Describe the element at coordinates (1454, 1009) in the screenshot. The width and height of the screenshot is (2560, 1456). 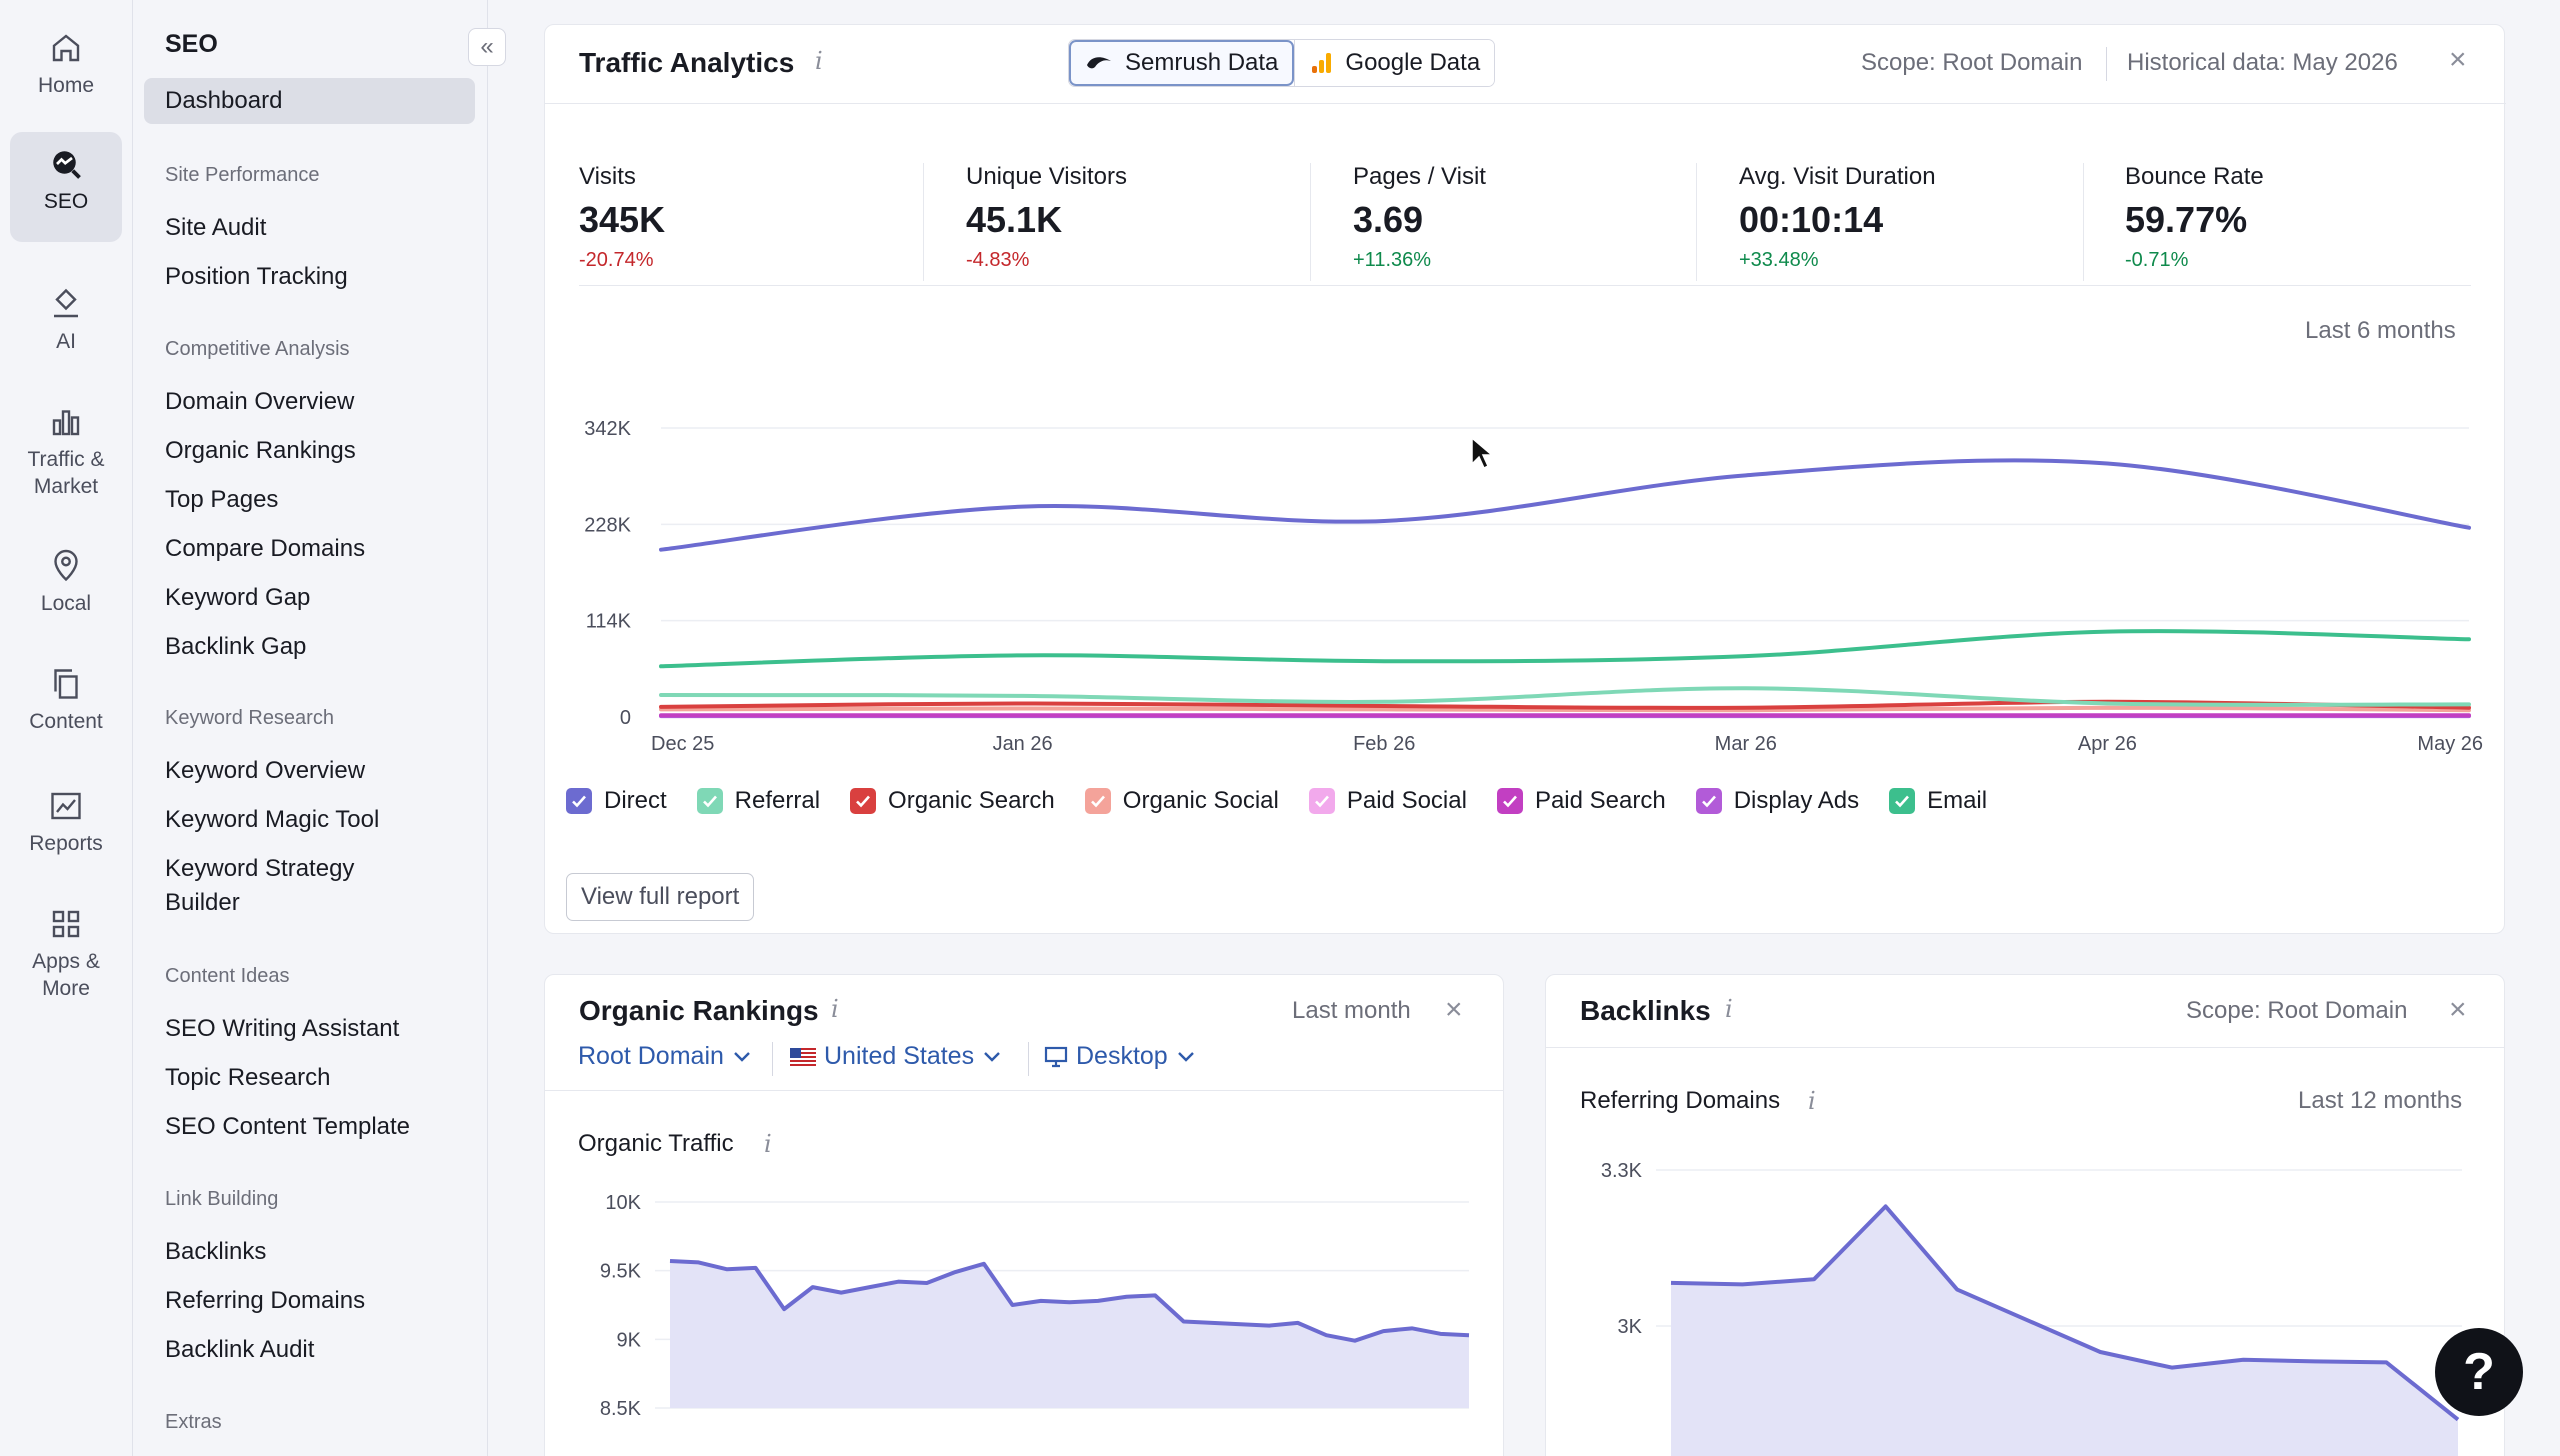
I see `close-organic-card-icon: ×` at that location.